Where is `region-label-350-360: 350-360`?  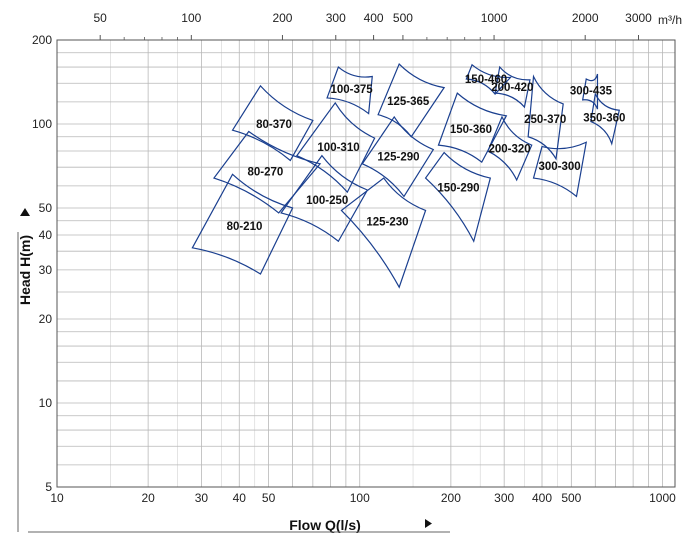
region-label-350-360: 350-360 is located at coordinates (604, 118).